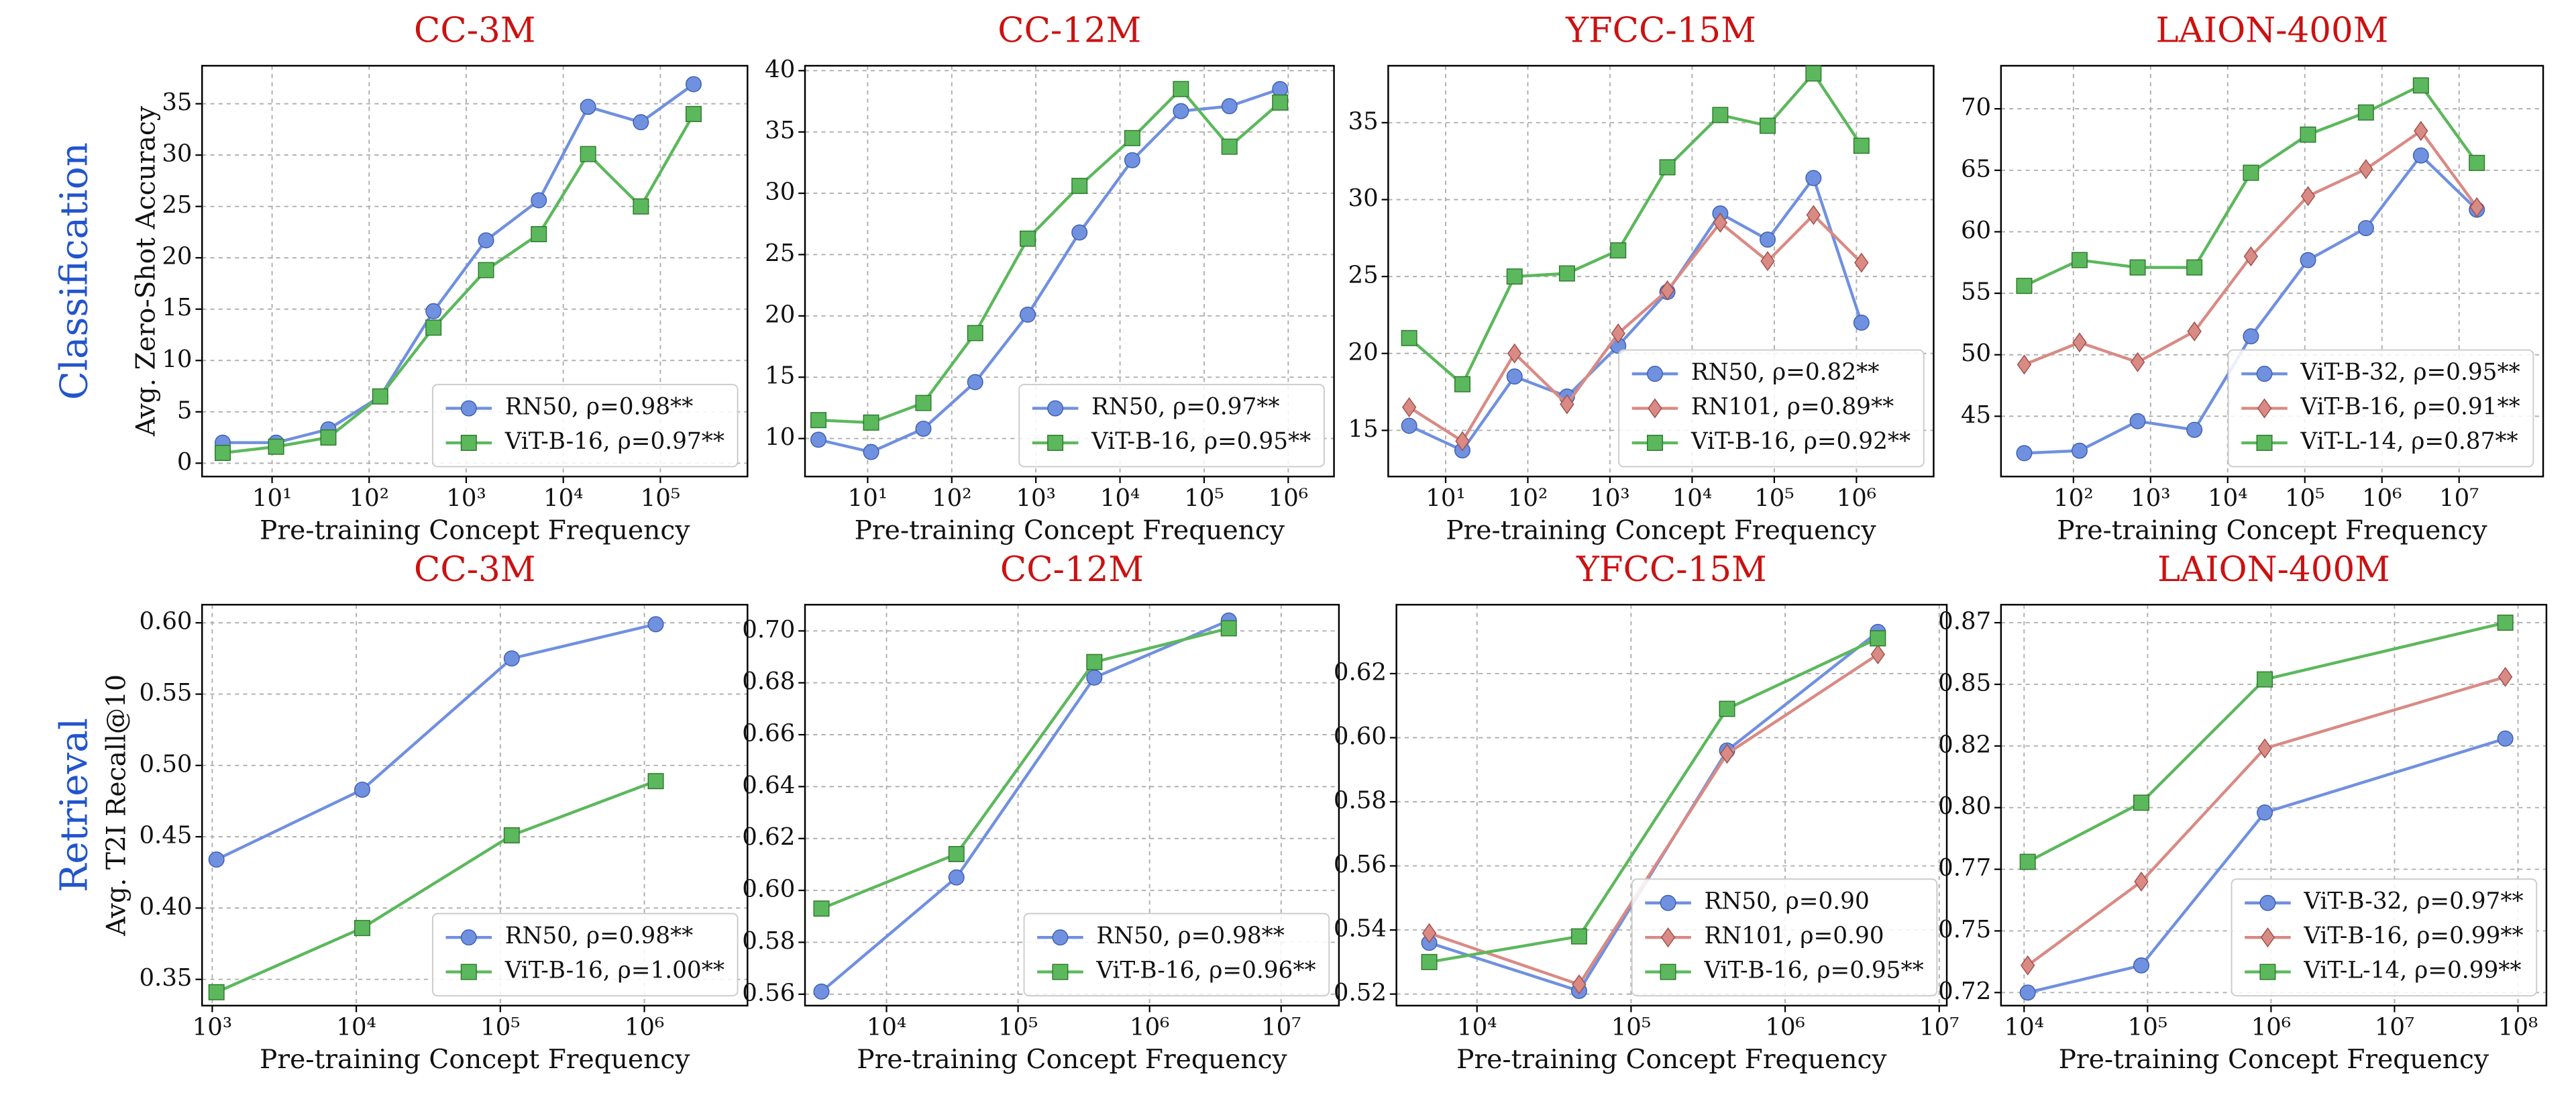 This screenshot has width=2576, height=1097. What do you see at coordinates (1072, 570) in the screenshot?
I see `chart-title: CC-12M` at bounding box center [1072, 570].